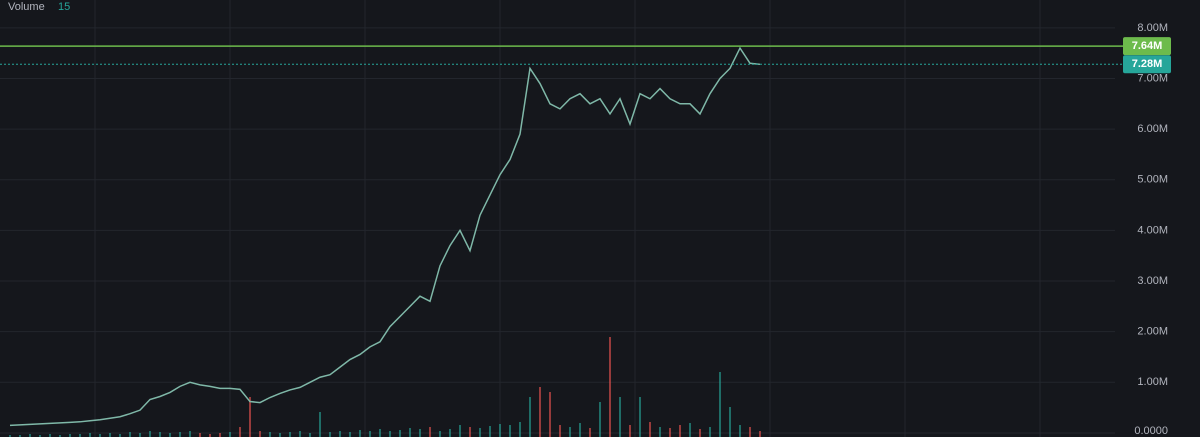  I want to click on y-tick-label: 8.00M, so click(1152, 28).